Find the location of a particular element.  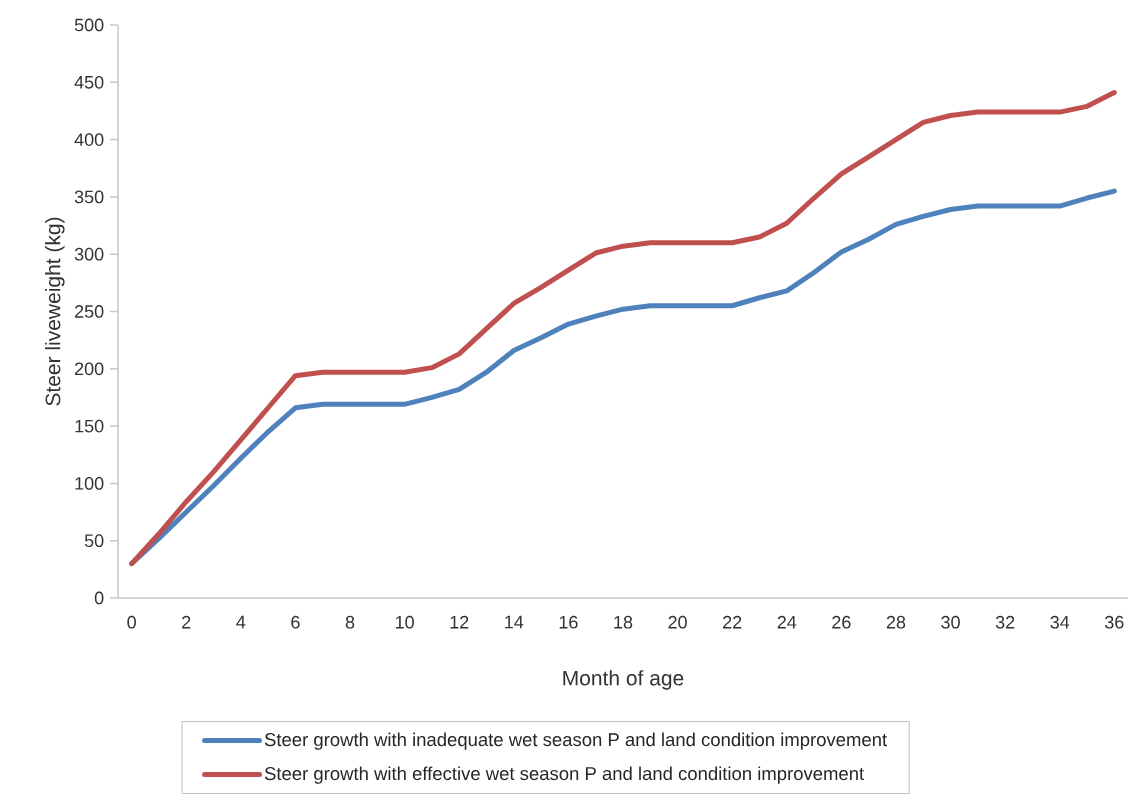

y-tick-label: 50 is located at coordinates (94, 541).